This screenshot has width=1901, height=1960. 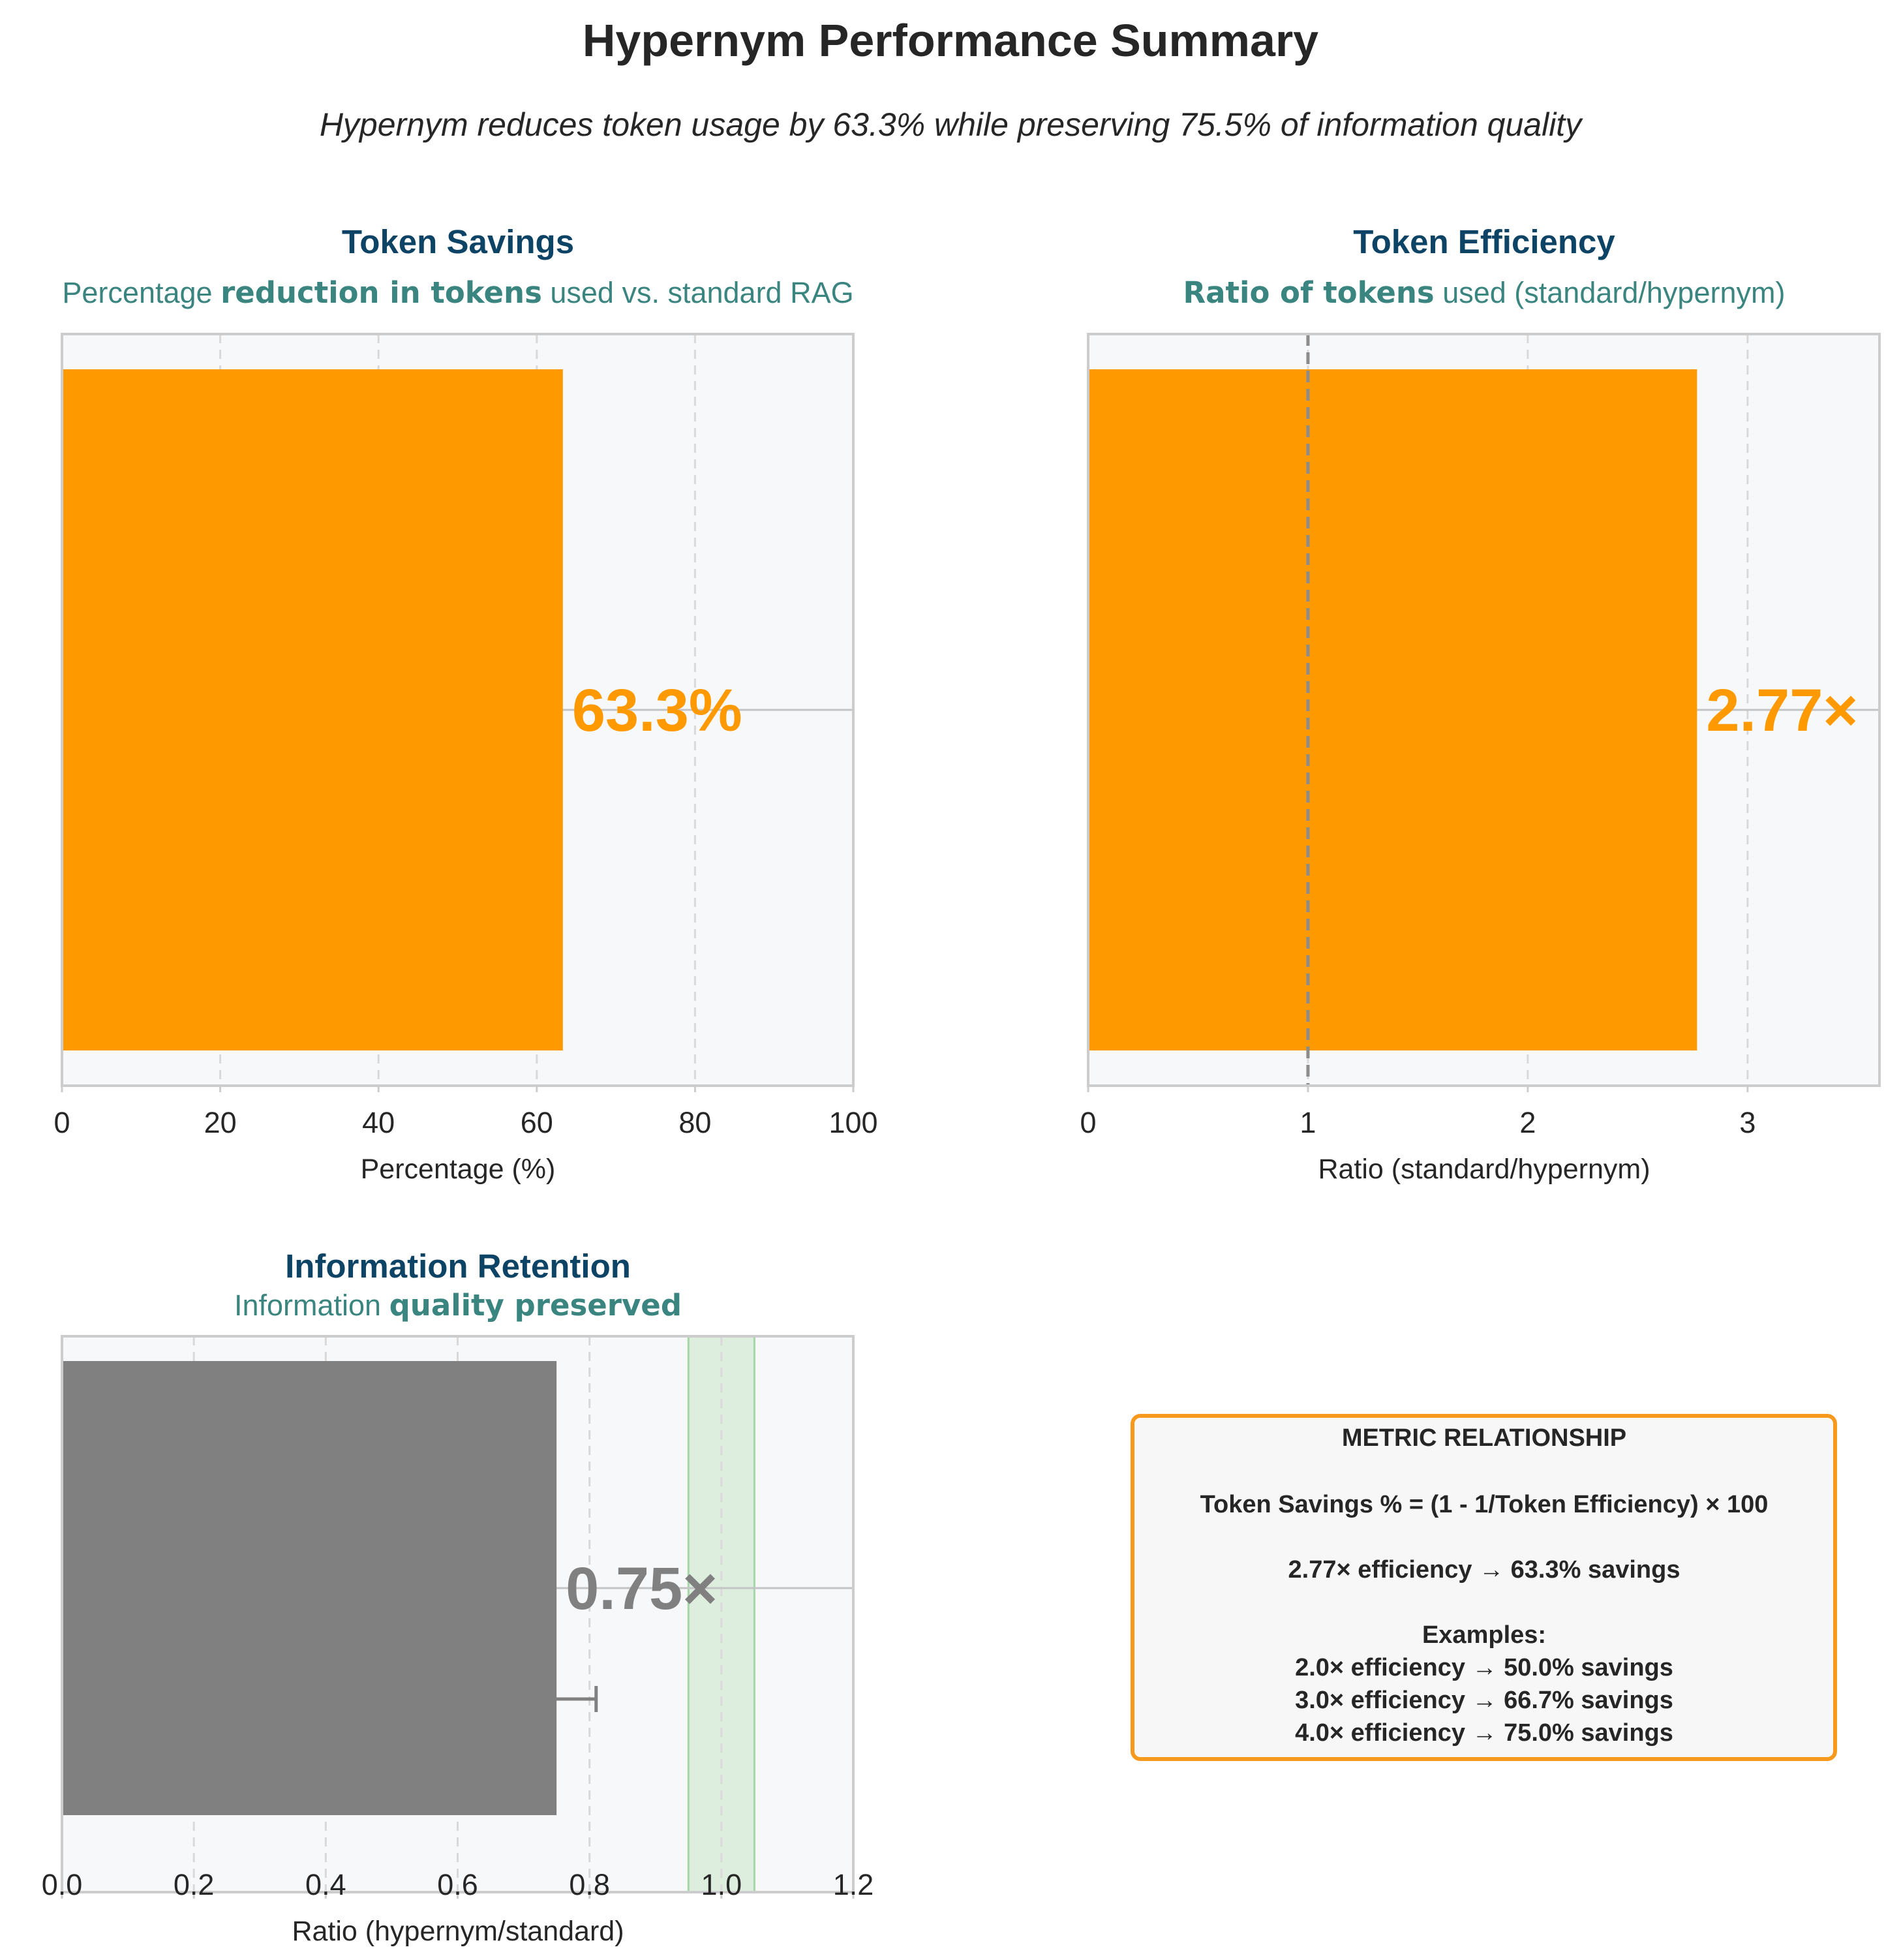 I want to click on metric-box-current: 2.77× efficiency → 63.3% savings, so click(x=1484, y=1570).